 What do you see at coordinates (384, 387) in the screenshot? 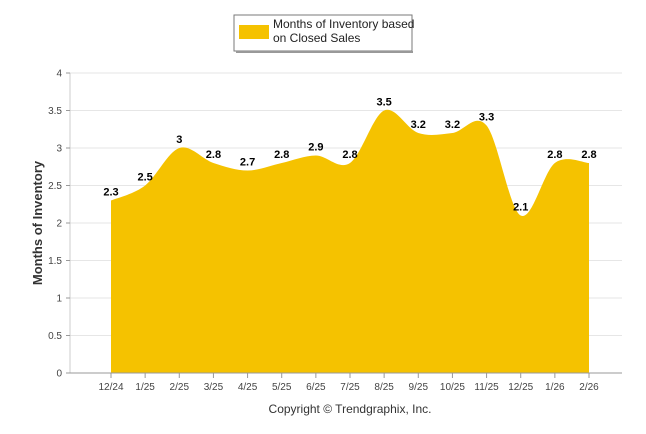
I see `x-tick-label: 8/25` at bounding box center [384, 387].